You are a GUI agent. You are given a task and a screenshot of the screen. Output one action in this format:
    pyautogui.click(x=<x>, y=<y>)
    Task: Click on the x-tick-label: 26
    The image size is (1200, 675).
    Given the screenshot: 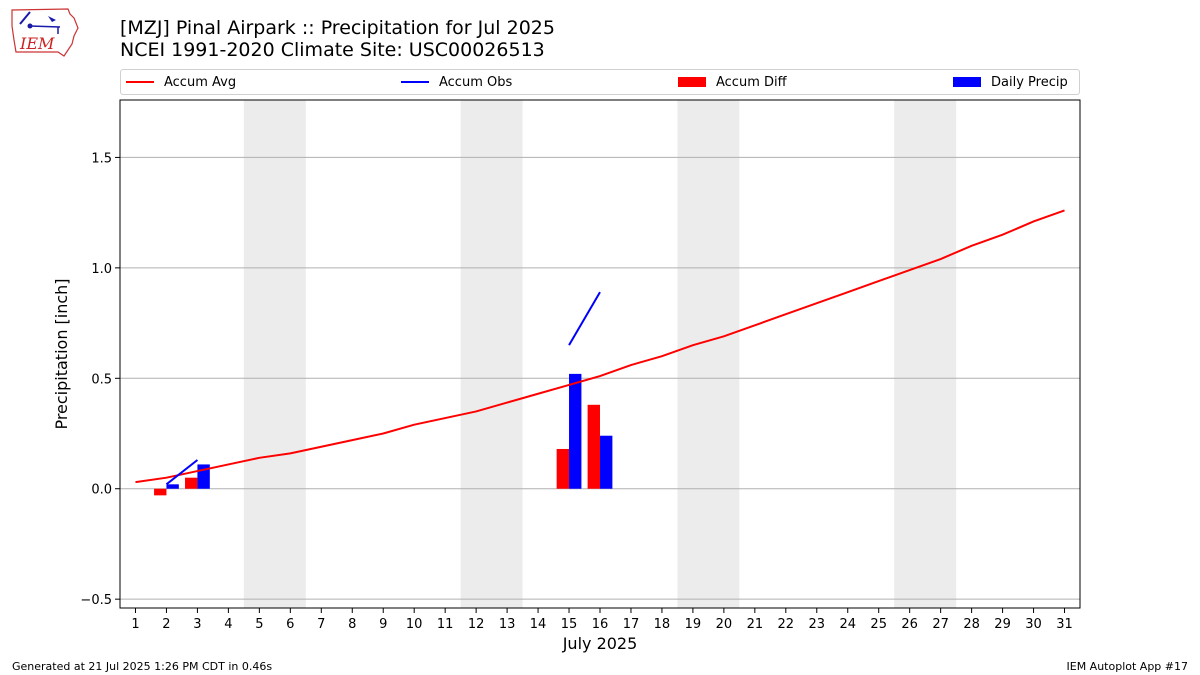 What is the action you would take?
    pyautogui.click(x=909, y=624)
    